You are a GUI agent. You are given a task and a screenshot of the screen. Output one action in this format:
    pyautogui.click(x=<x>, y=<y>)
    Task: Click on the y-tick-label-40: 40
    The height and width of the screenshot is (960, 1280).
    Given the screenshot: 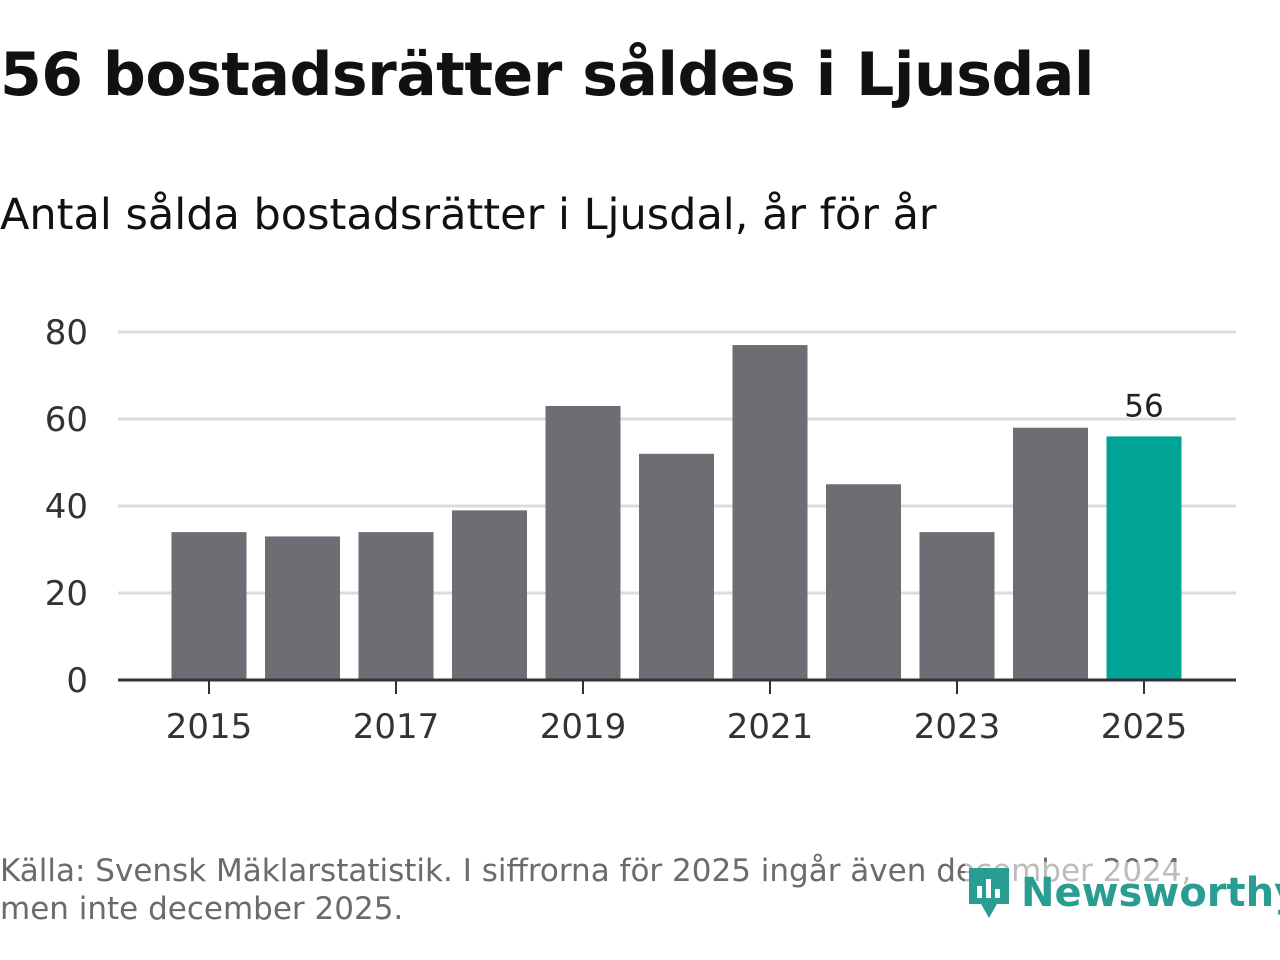 What is the action you would take?
    pyautogui.click(x=66, y=507)
    